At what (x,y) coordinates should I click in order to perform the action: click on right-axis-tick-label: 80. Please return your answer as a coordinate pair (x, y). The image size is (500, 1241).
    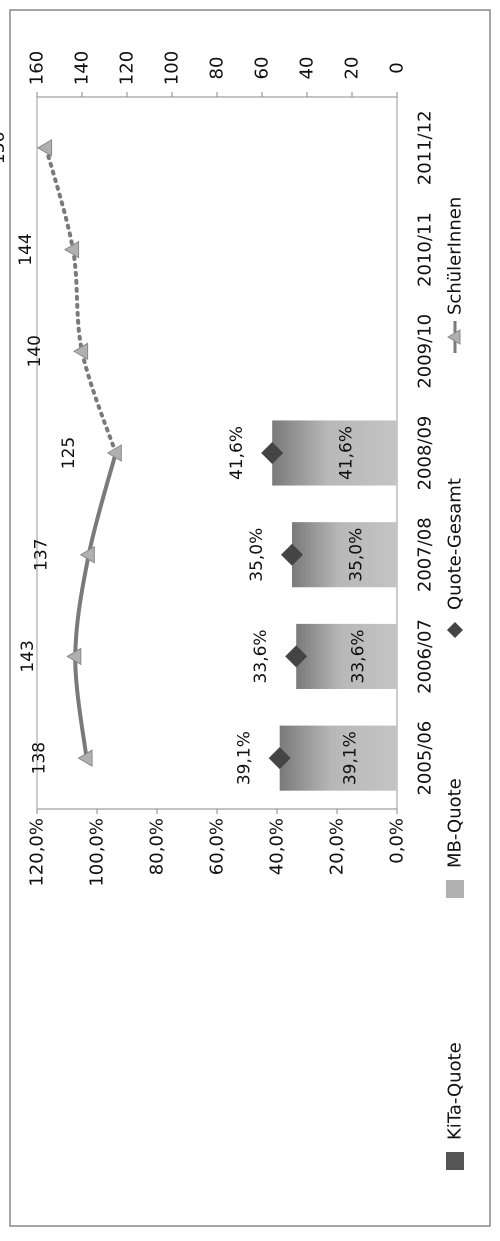
    Looking at the image, I should click on (217, 68).